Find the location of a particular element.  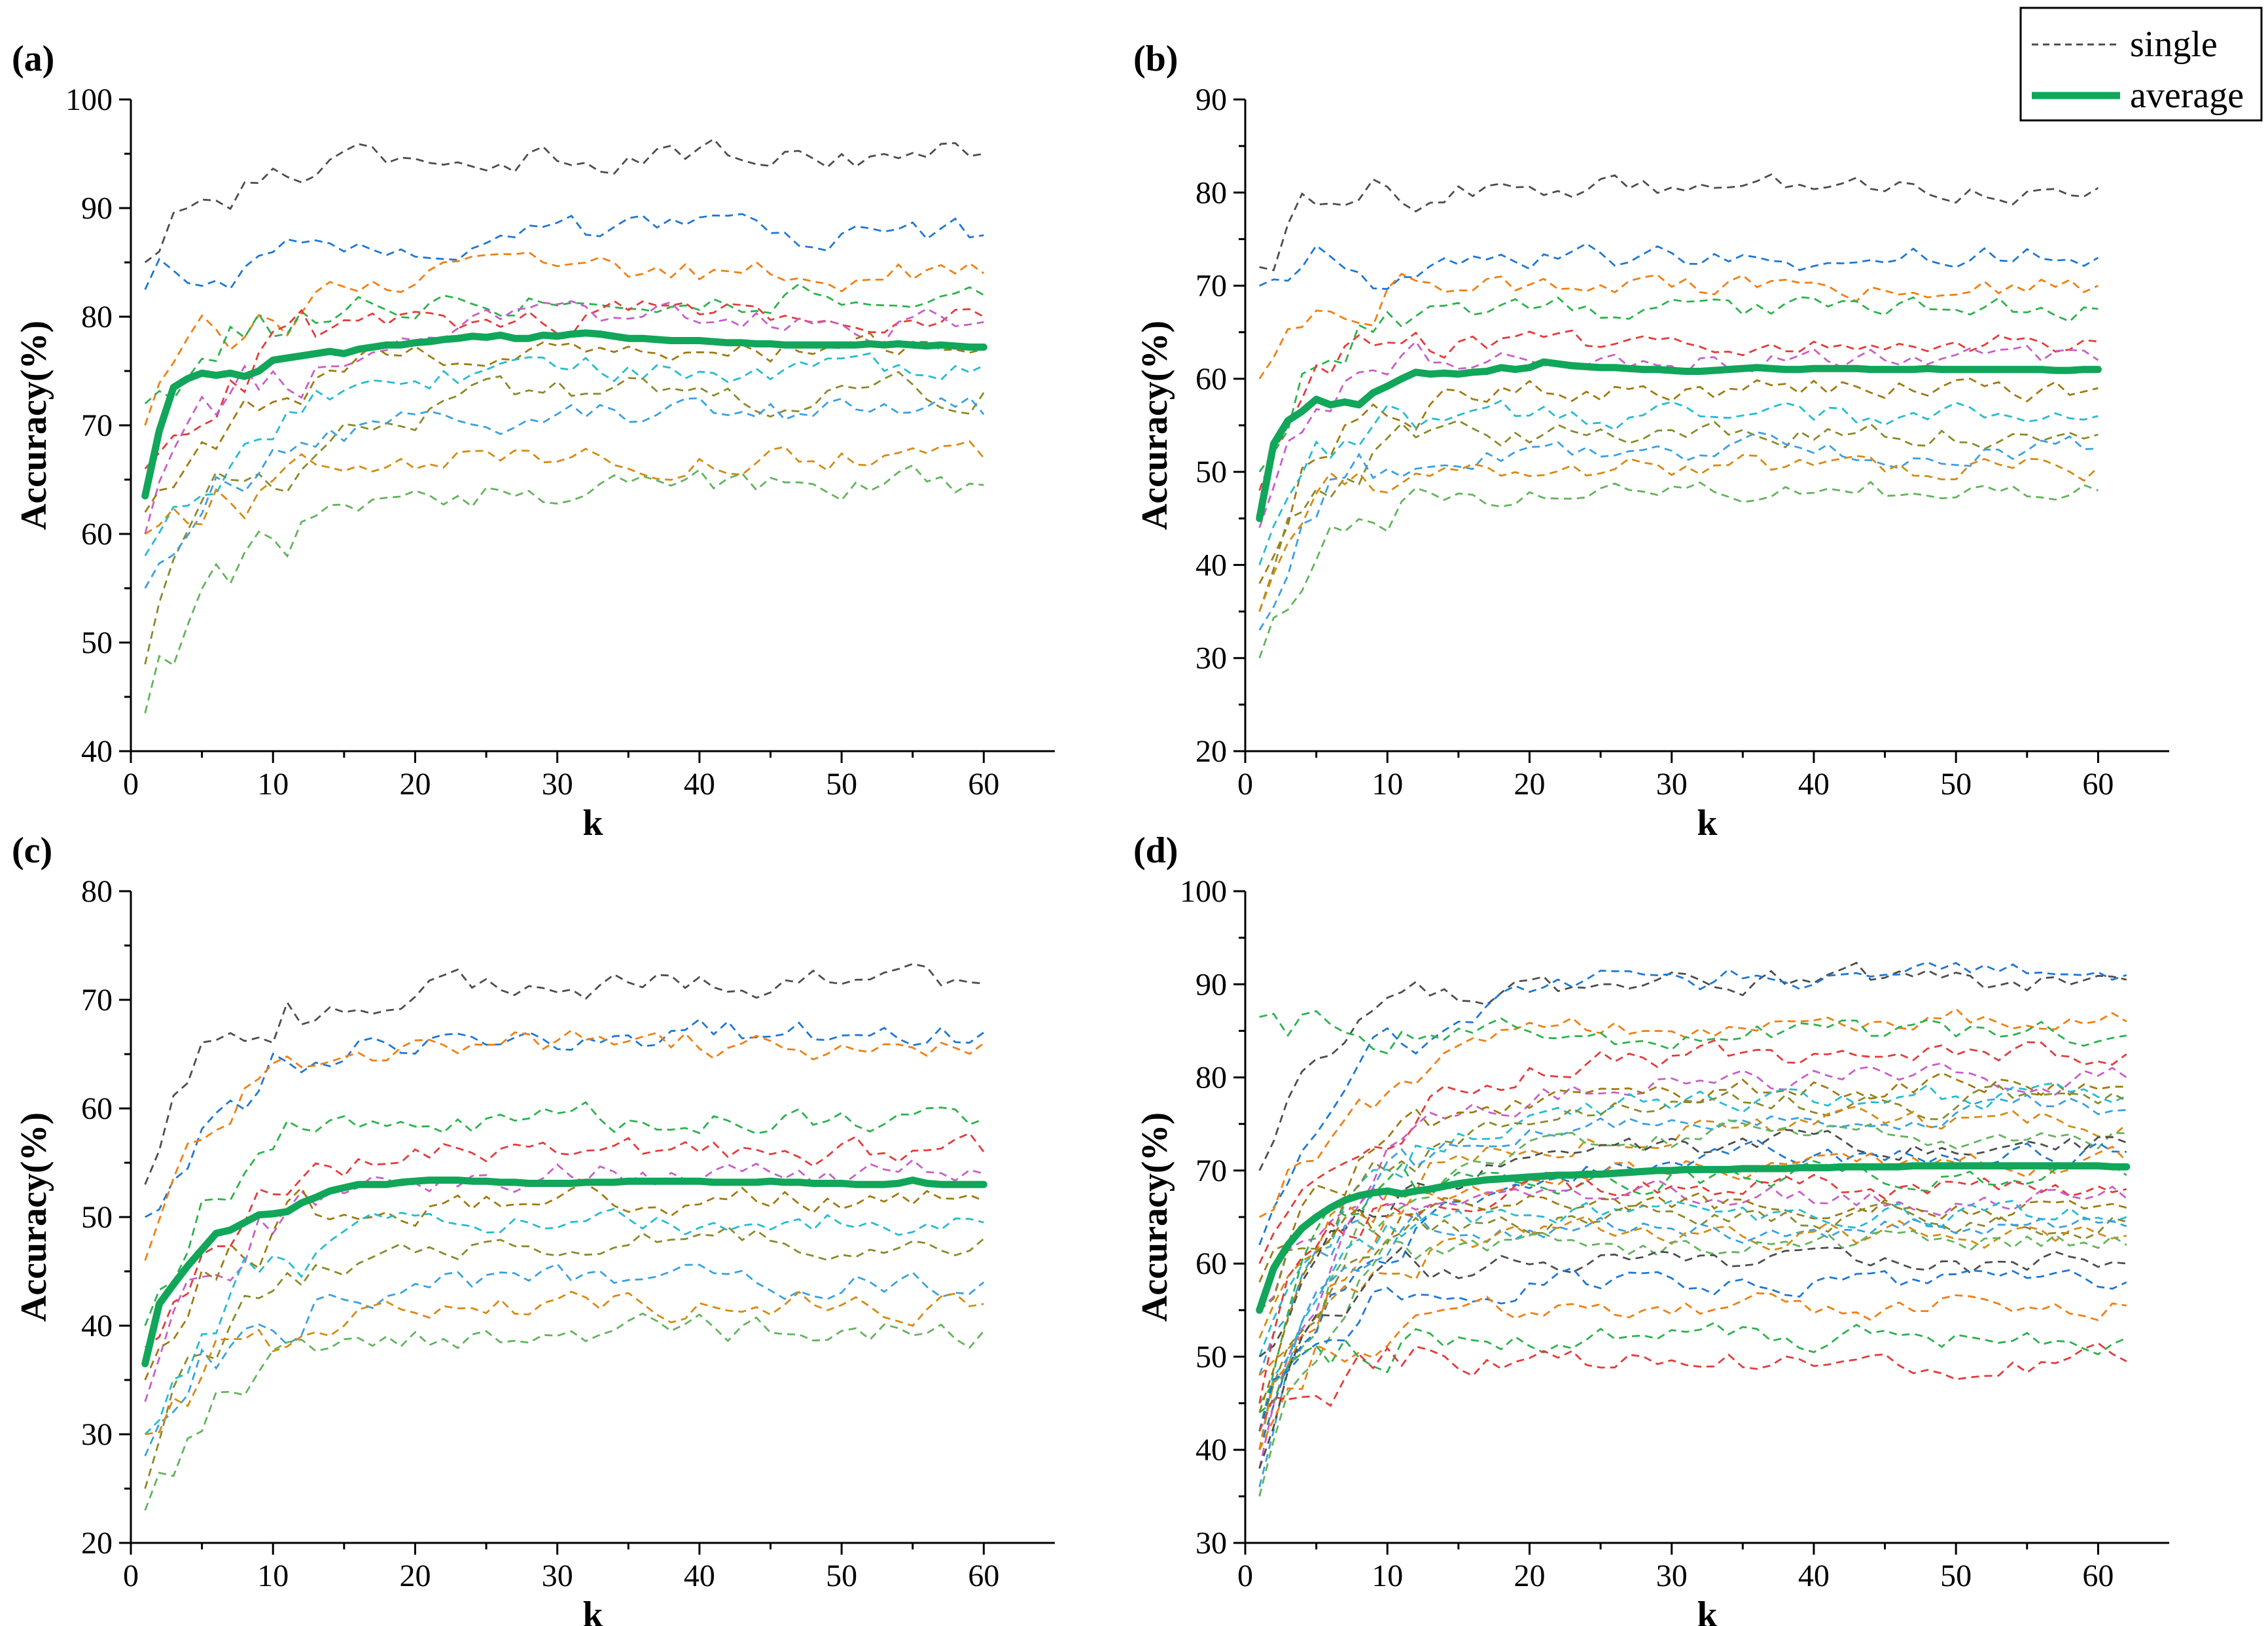

legend-box is located at coordinates (2141, 64).